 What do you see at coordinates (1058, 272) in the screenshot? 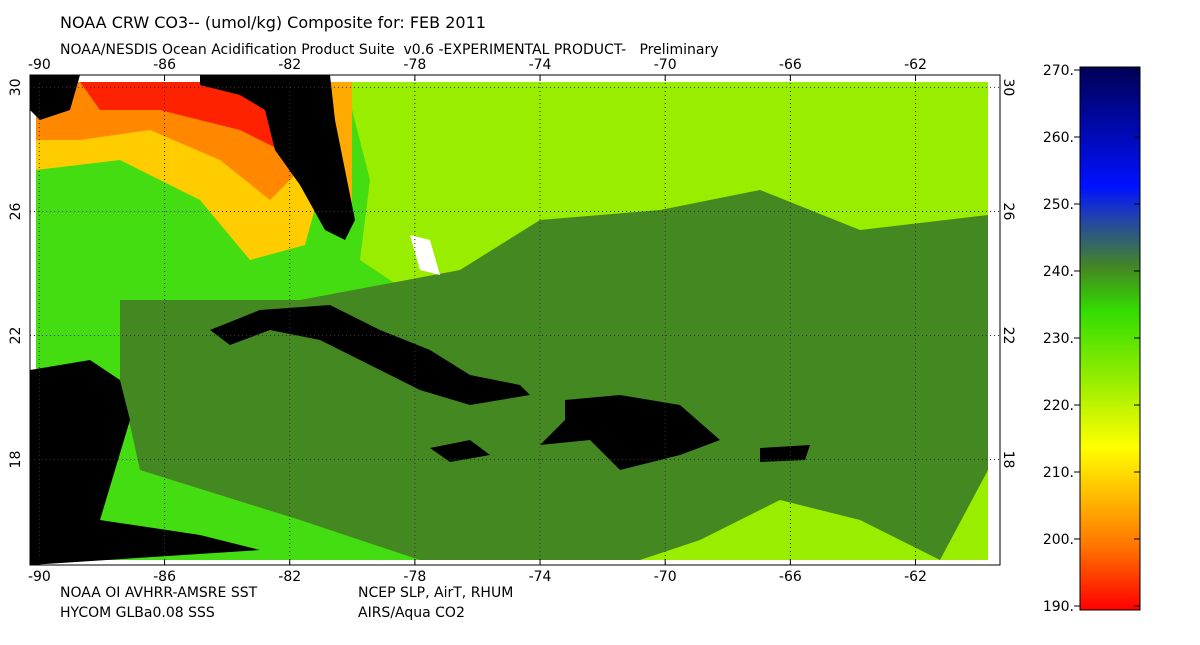
I see `colorbar-label: 240.` at bounding box center [1058, 272].